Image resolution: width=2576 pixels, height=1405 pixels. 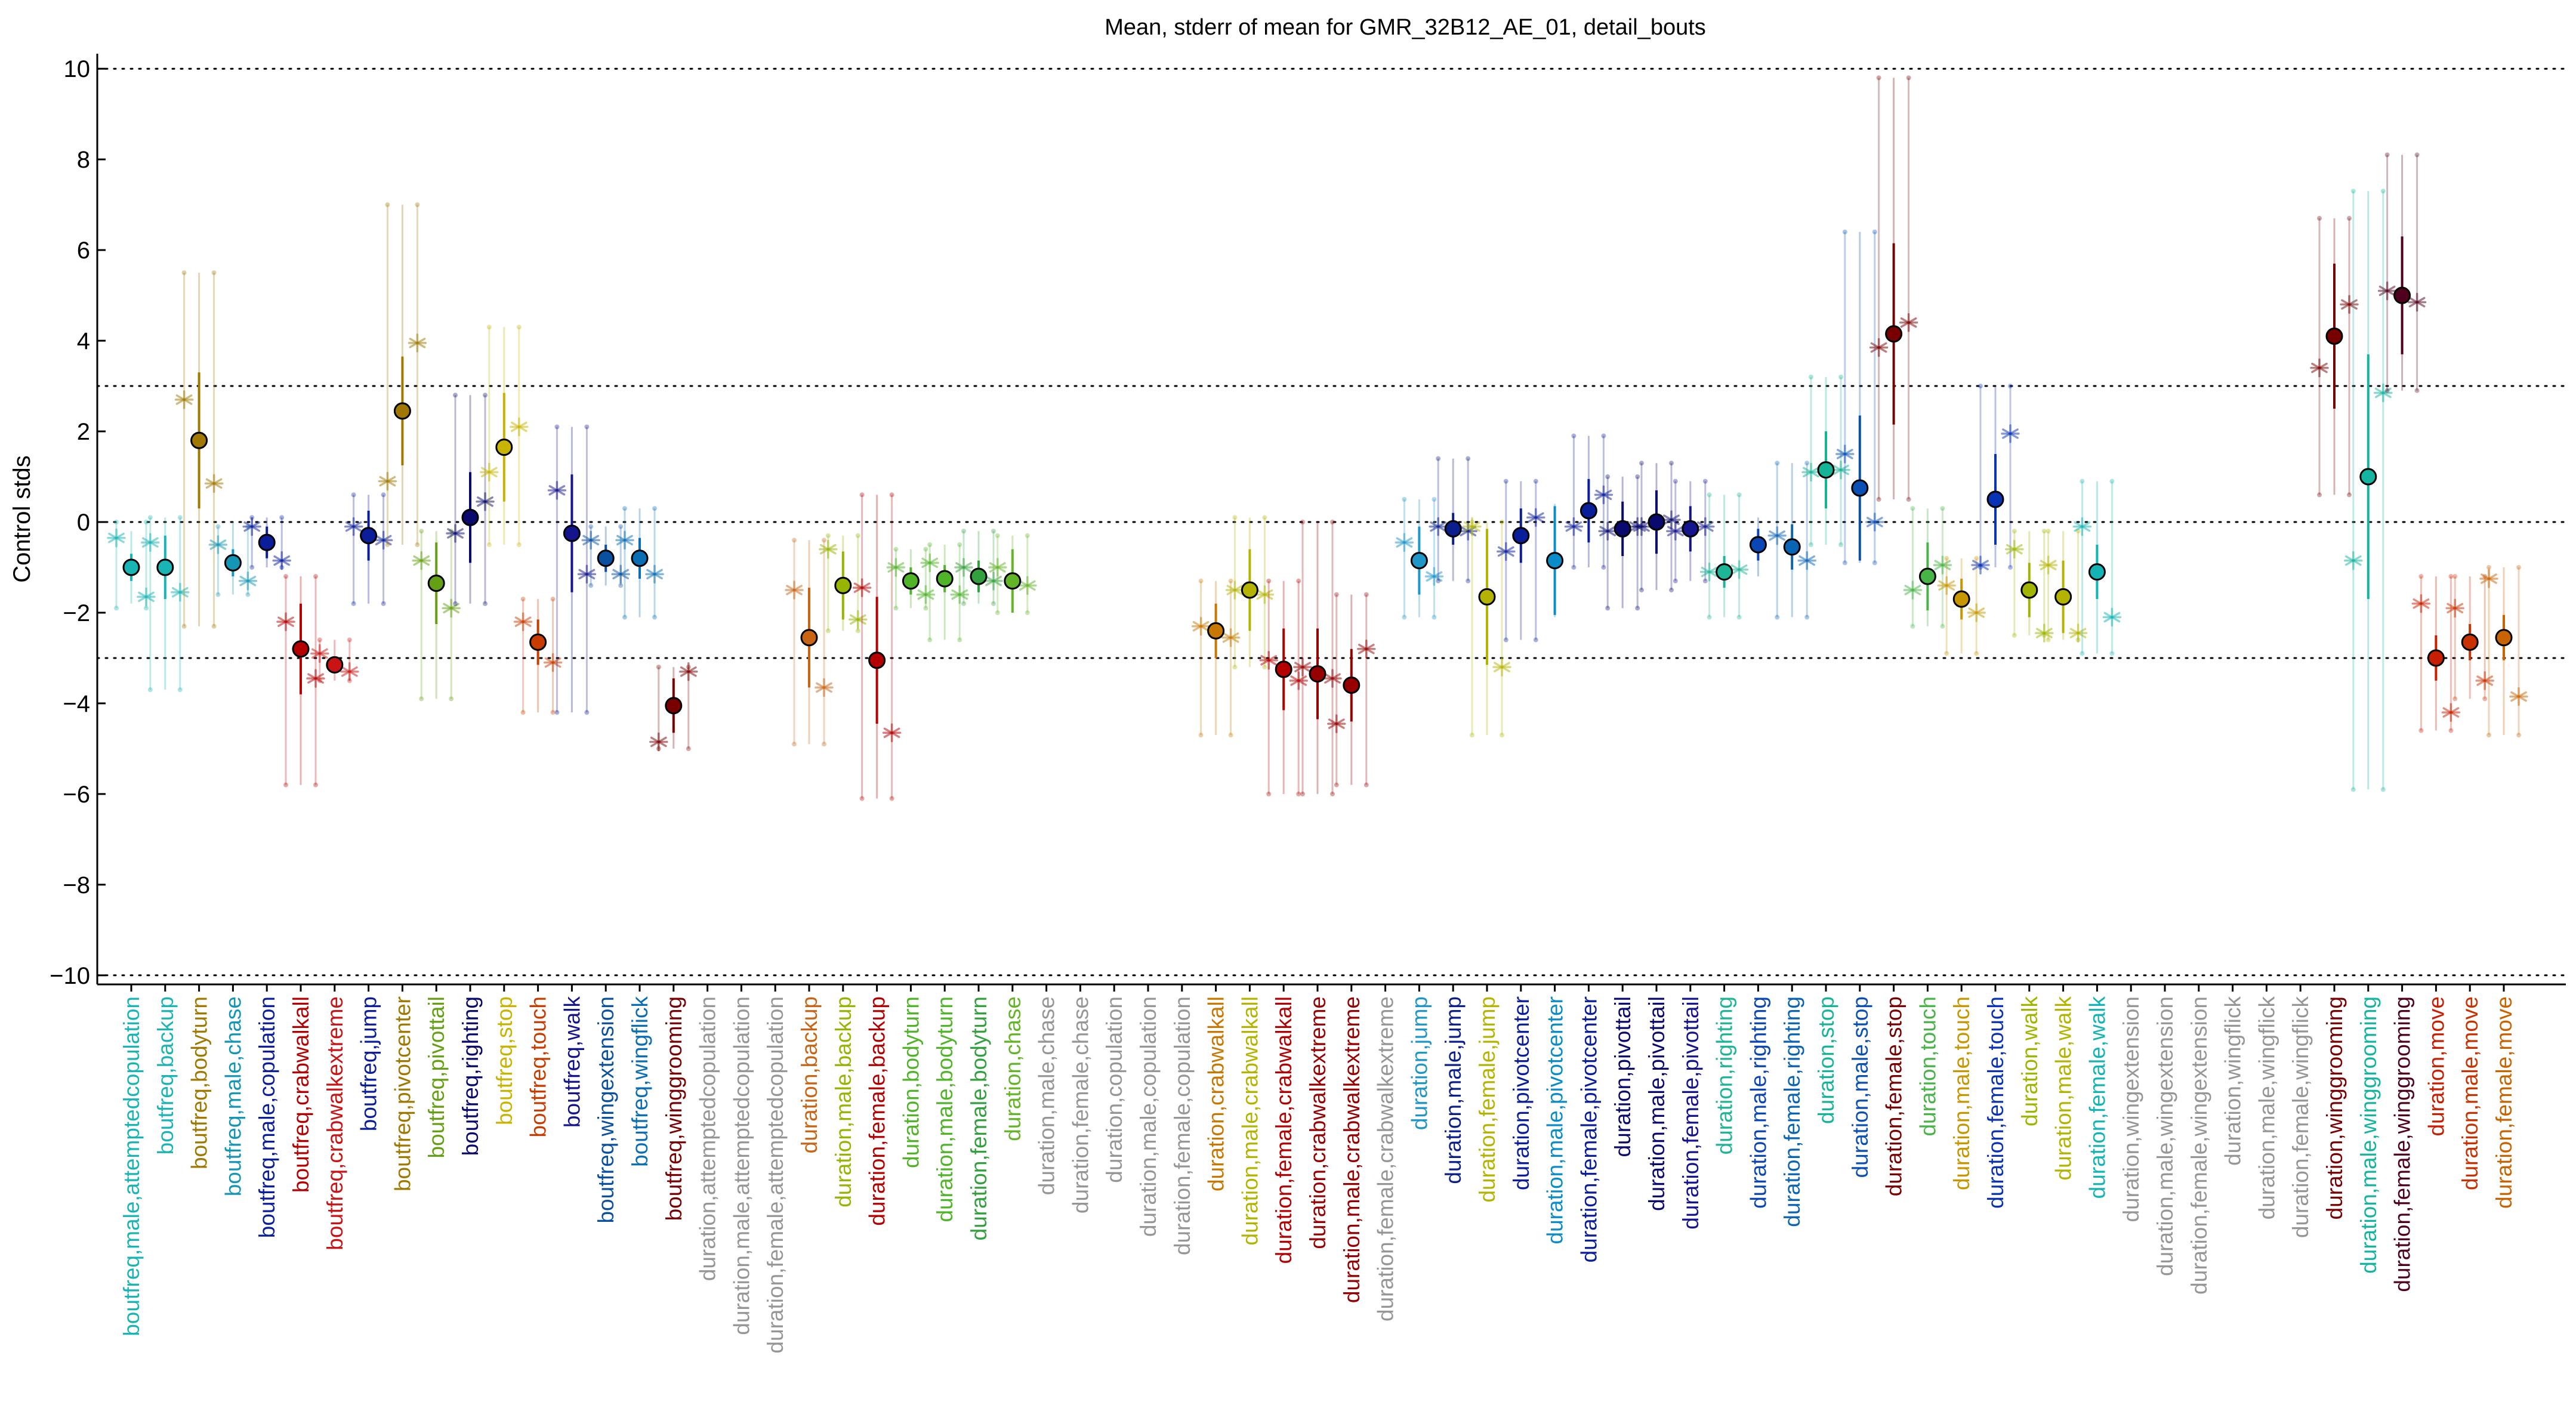 I want to click on x-tick-label: duration,move, so click(x=2436, y=1066).